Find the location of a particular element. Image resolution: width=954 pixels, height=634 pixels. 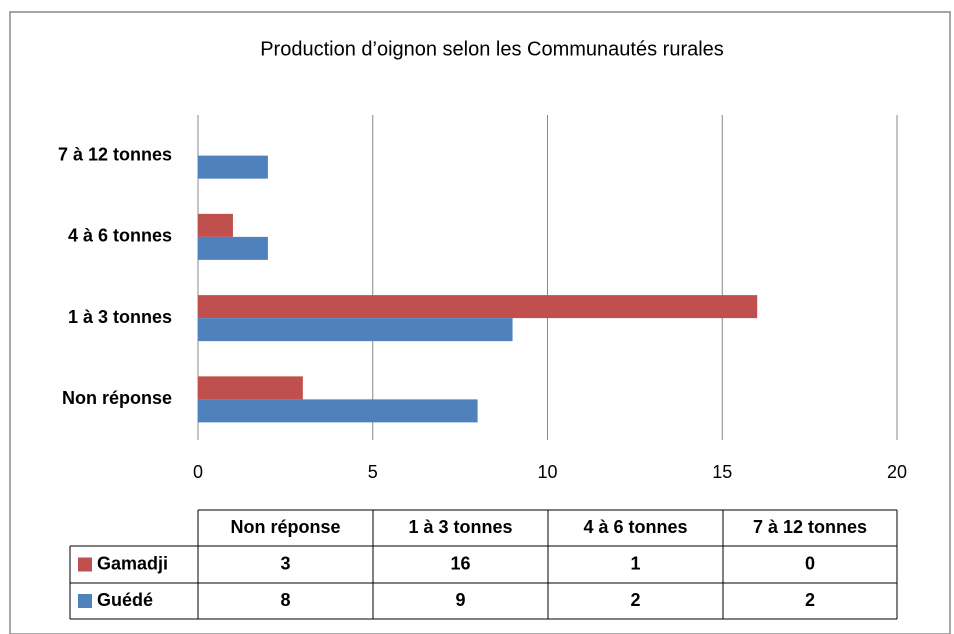

table-header: Non réponse is located at coordinates (285, 527).